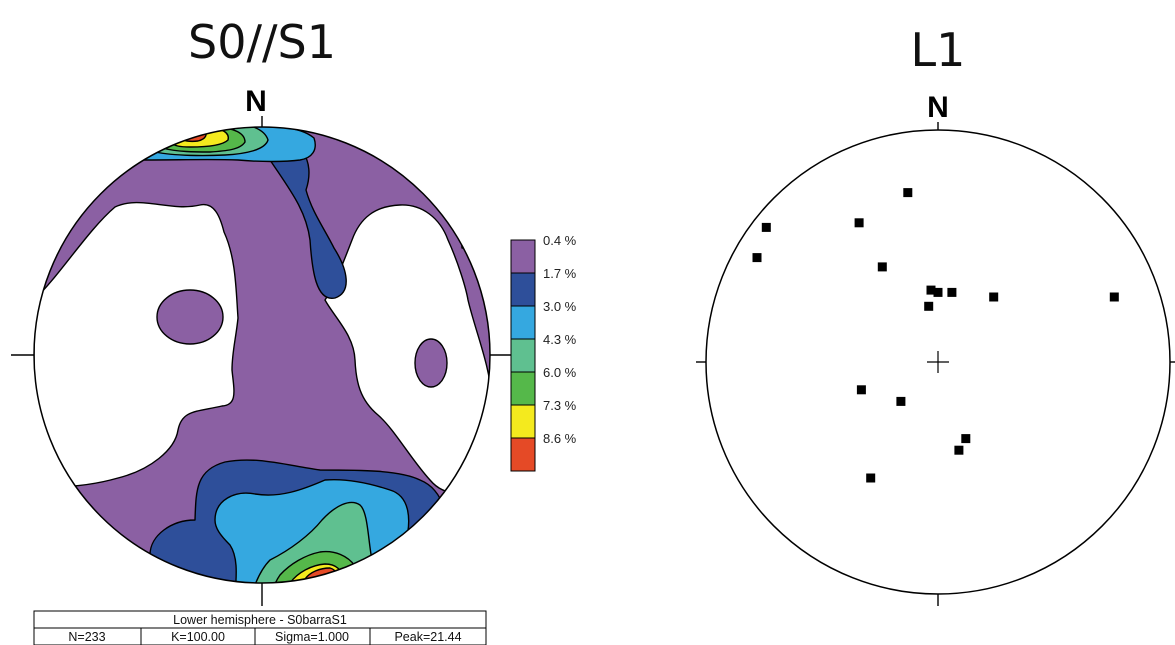 The width and height of the screenshot is (1175, 645). I want to click on left-title: S0//S1, so click(262, 42).